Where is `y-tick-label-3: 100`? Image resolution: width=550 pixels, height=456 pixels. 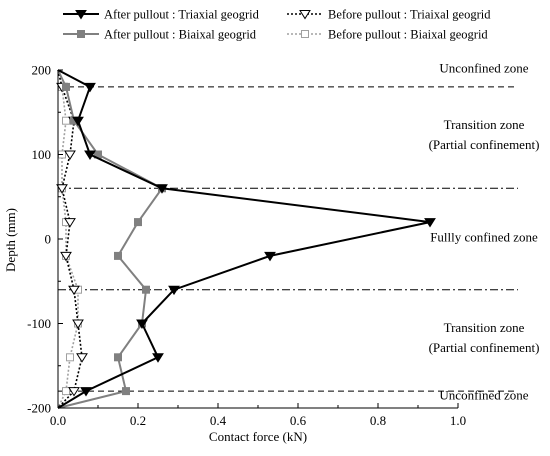
y-tick-label-3: 100 is located at coordinates (42, 154).